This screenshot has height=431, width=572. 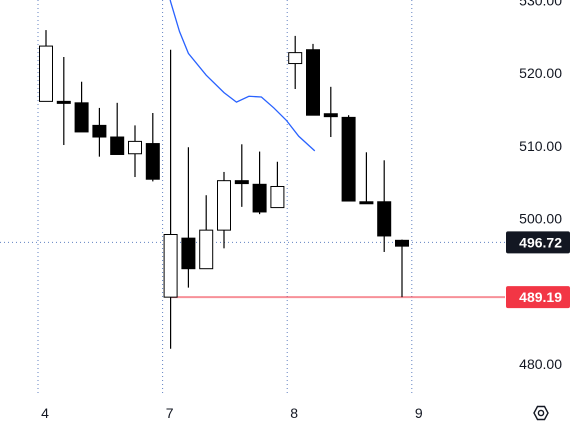 I want to click on last-price-tag-text: 496.72, so click(x=540, y=242).